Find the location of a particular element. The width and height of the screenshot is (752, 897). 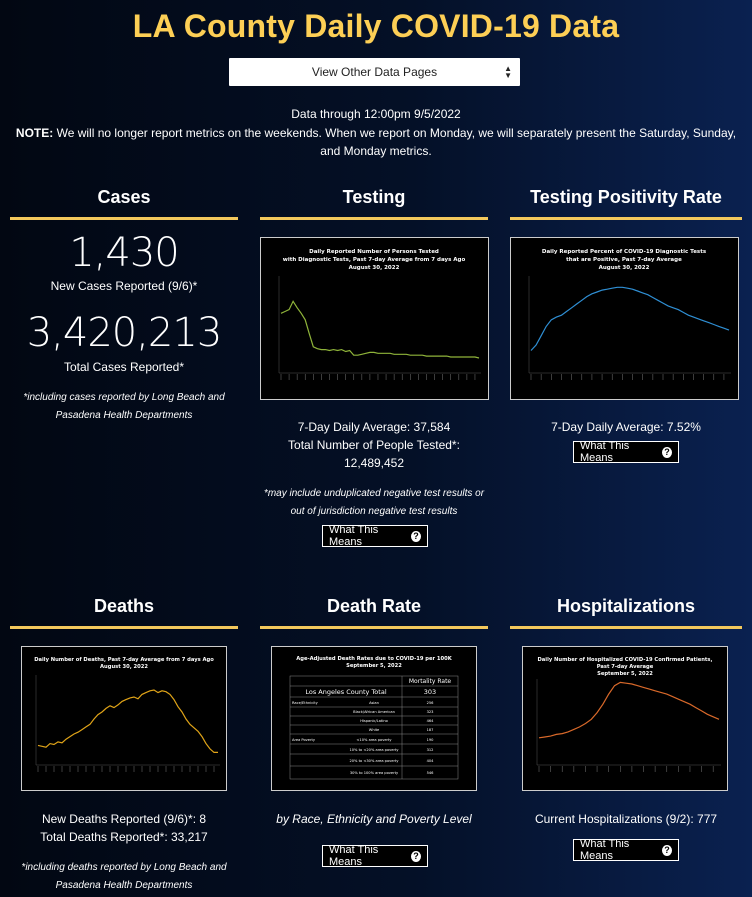

rate-row-value: 464 is located at coordinates (431, 721).